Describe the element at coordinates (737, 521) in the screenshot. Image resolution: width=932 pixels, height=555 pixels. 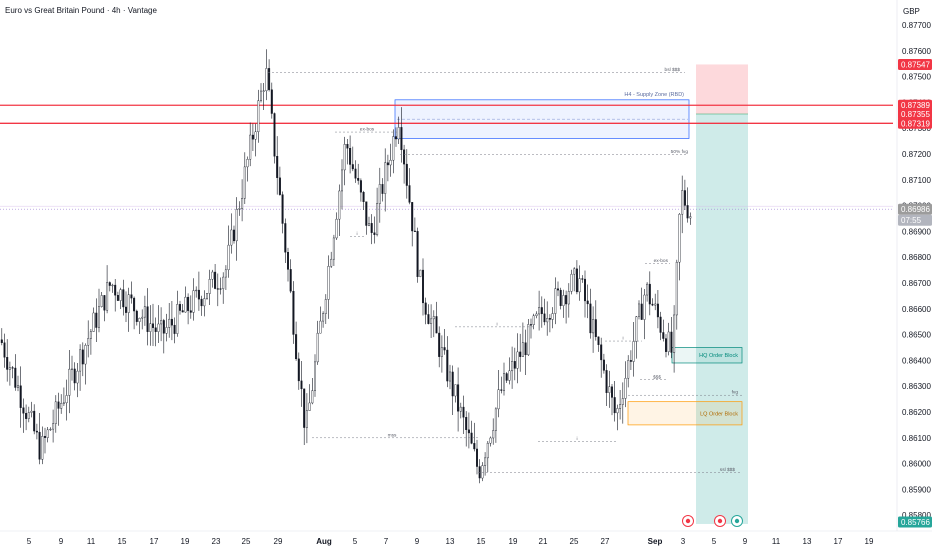
I see `dividend-icon` at that location.